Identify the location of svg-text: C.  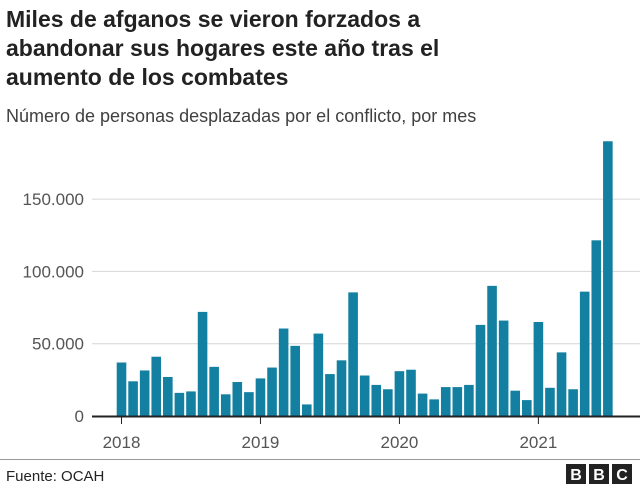
(622, 475).